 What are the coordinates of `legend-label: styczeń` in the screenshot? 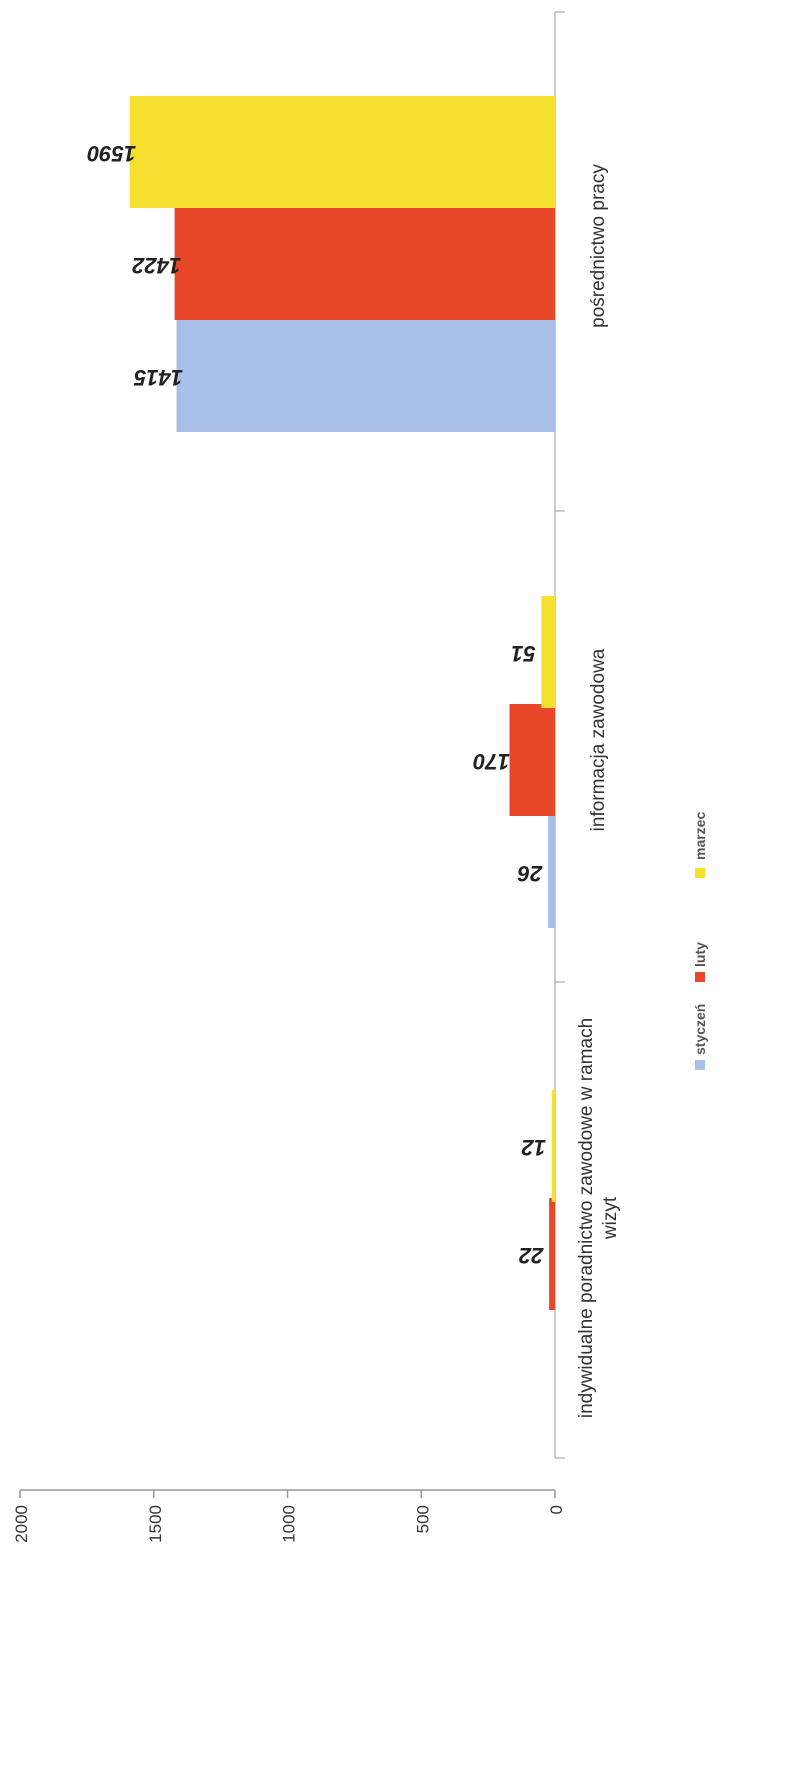 It's located at (700, 1029).